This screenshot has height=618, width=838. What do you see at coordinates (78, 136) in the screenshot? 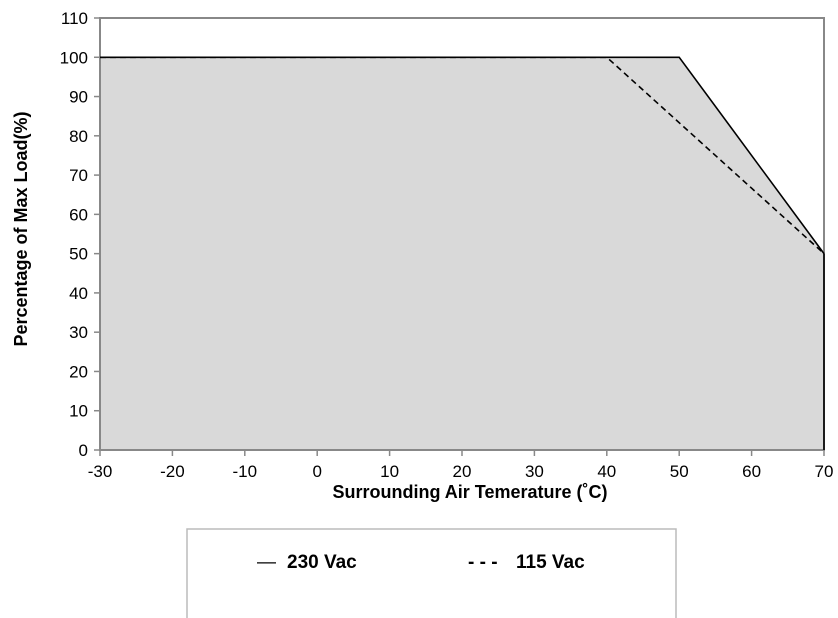
I see `y-tick-label: 80` at bounding box center [78, 136].